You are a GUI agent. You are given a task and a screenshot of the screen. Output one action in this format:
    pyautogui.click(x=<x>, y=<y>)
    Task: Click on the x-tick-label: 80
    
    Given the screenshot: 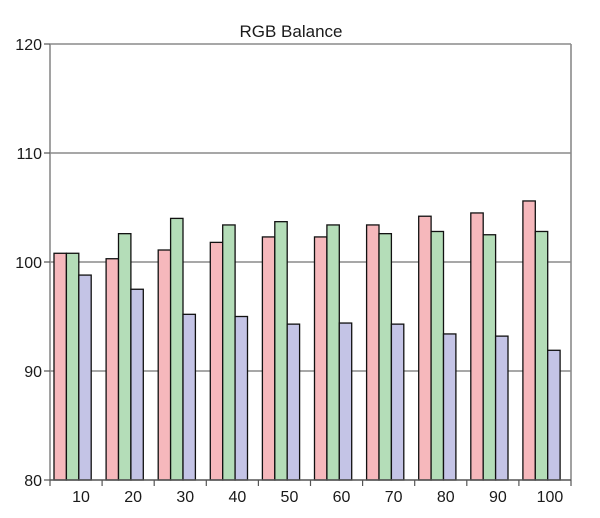 What is the action you would take?
    pyautogui.click(x=446, y=497)
    